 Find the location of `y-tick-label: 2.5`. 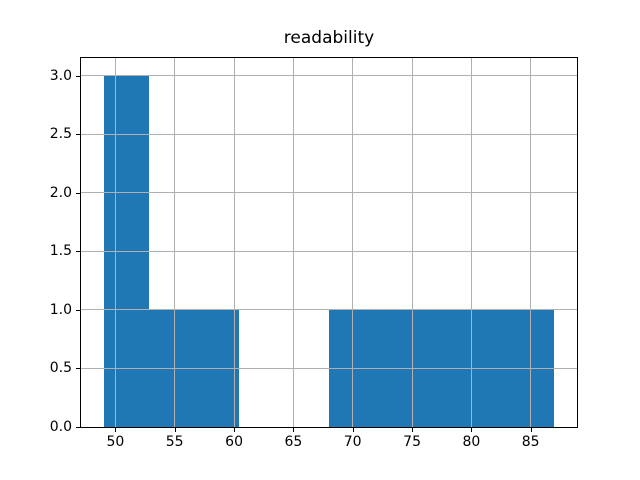

y-tick-label: 2.5 is located at coordinates (60, 134).